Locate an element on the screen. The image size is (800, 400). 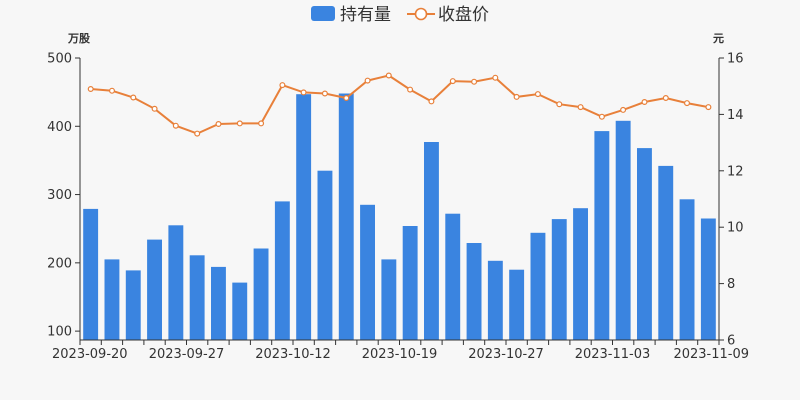
left-axis-tick-label: 500 is located at coordinates (59, 59).